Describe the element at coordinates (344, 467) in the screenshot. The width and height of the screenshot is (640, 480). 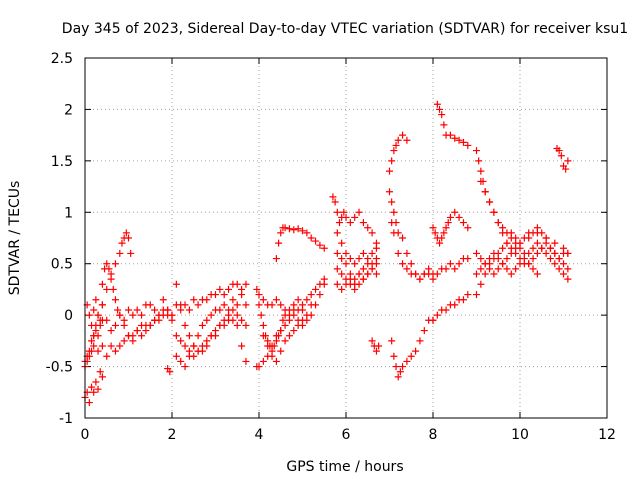
I see `x-axis-label: GPS time / hours` at that location.